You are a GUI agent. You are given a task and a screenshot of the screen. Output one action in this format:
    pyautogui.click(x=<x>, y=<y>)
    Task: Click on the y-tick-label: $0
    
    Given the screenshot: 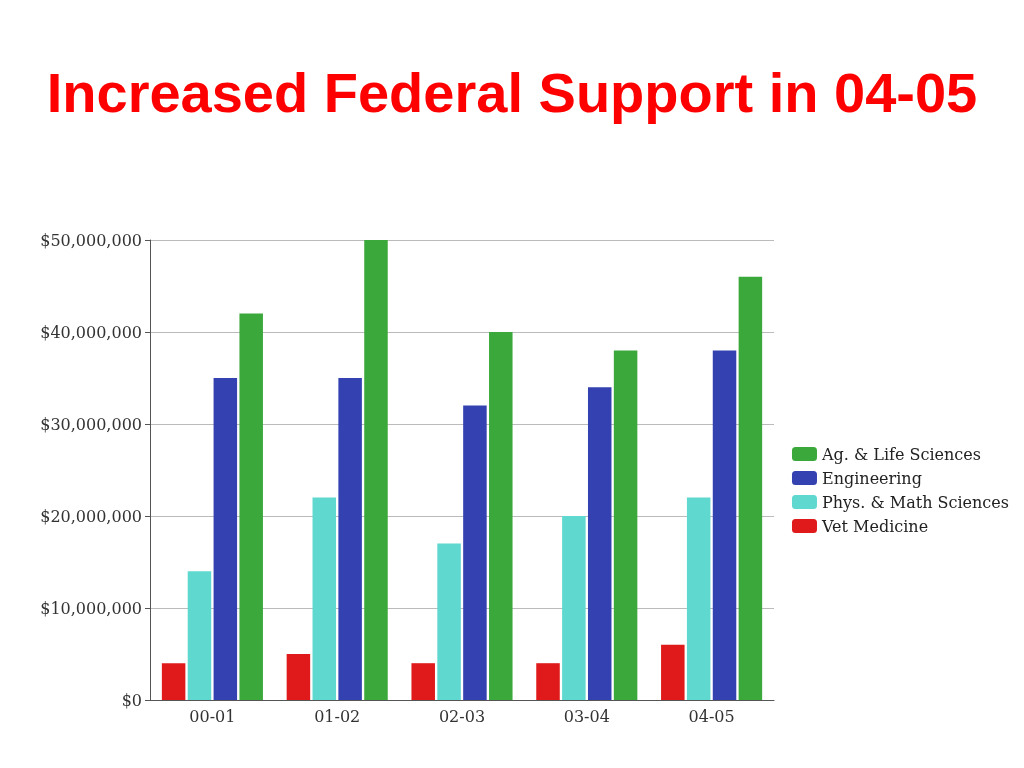 What is the action you would take?
    pyautogui.click(x=131, y=700)
    